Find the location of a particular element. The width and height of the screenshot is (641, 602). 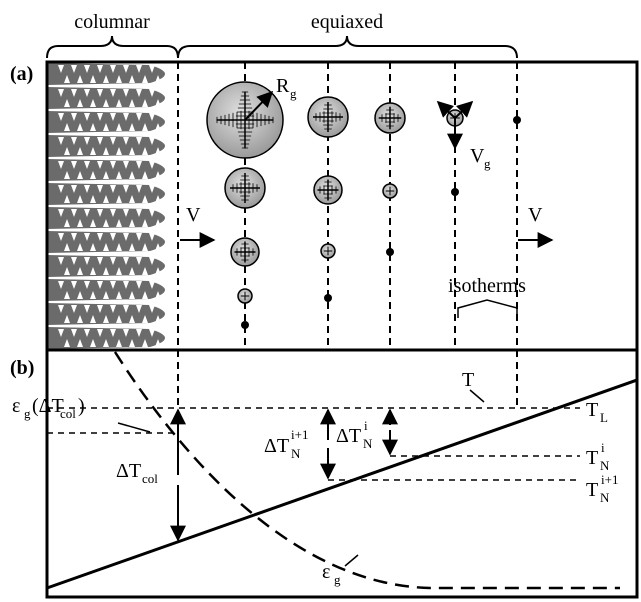

label: equiaxed is located at coordinates (347, 22).